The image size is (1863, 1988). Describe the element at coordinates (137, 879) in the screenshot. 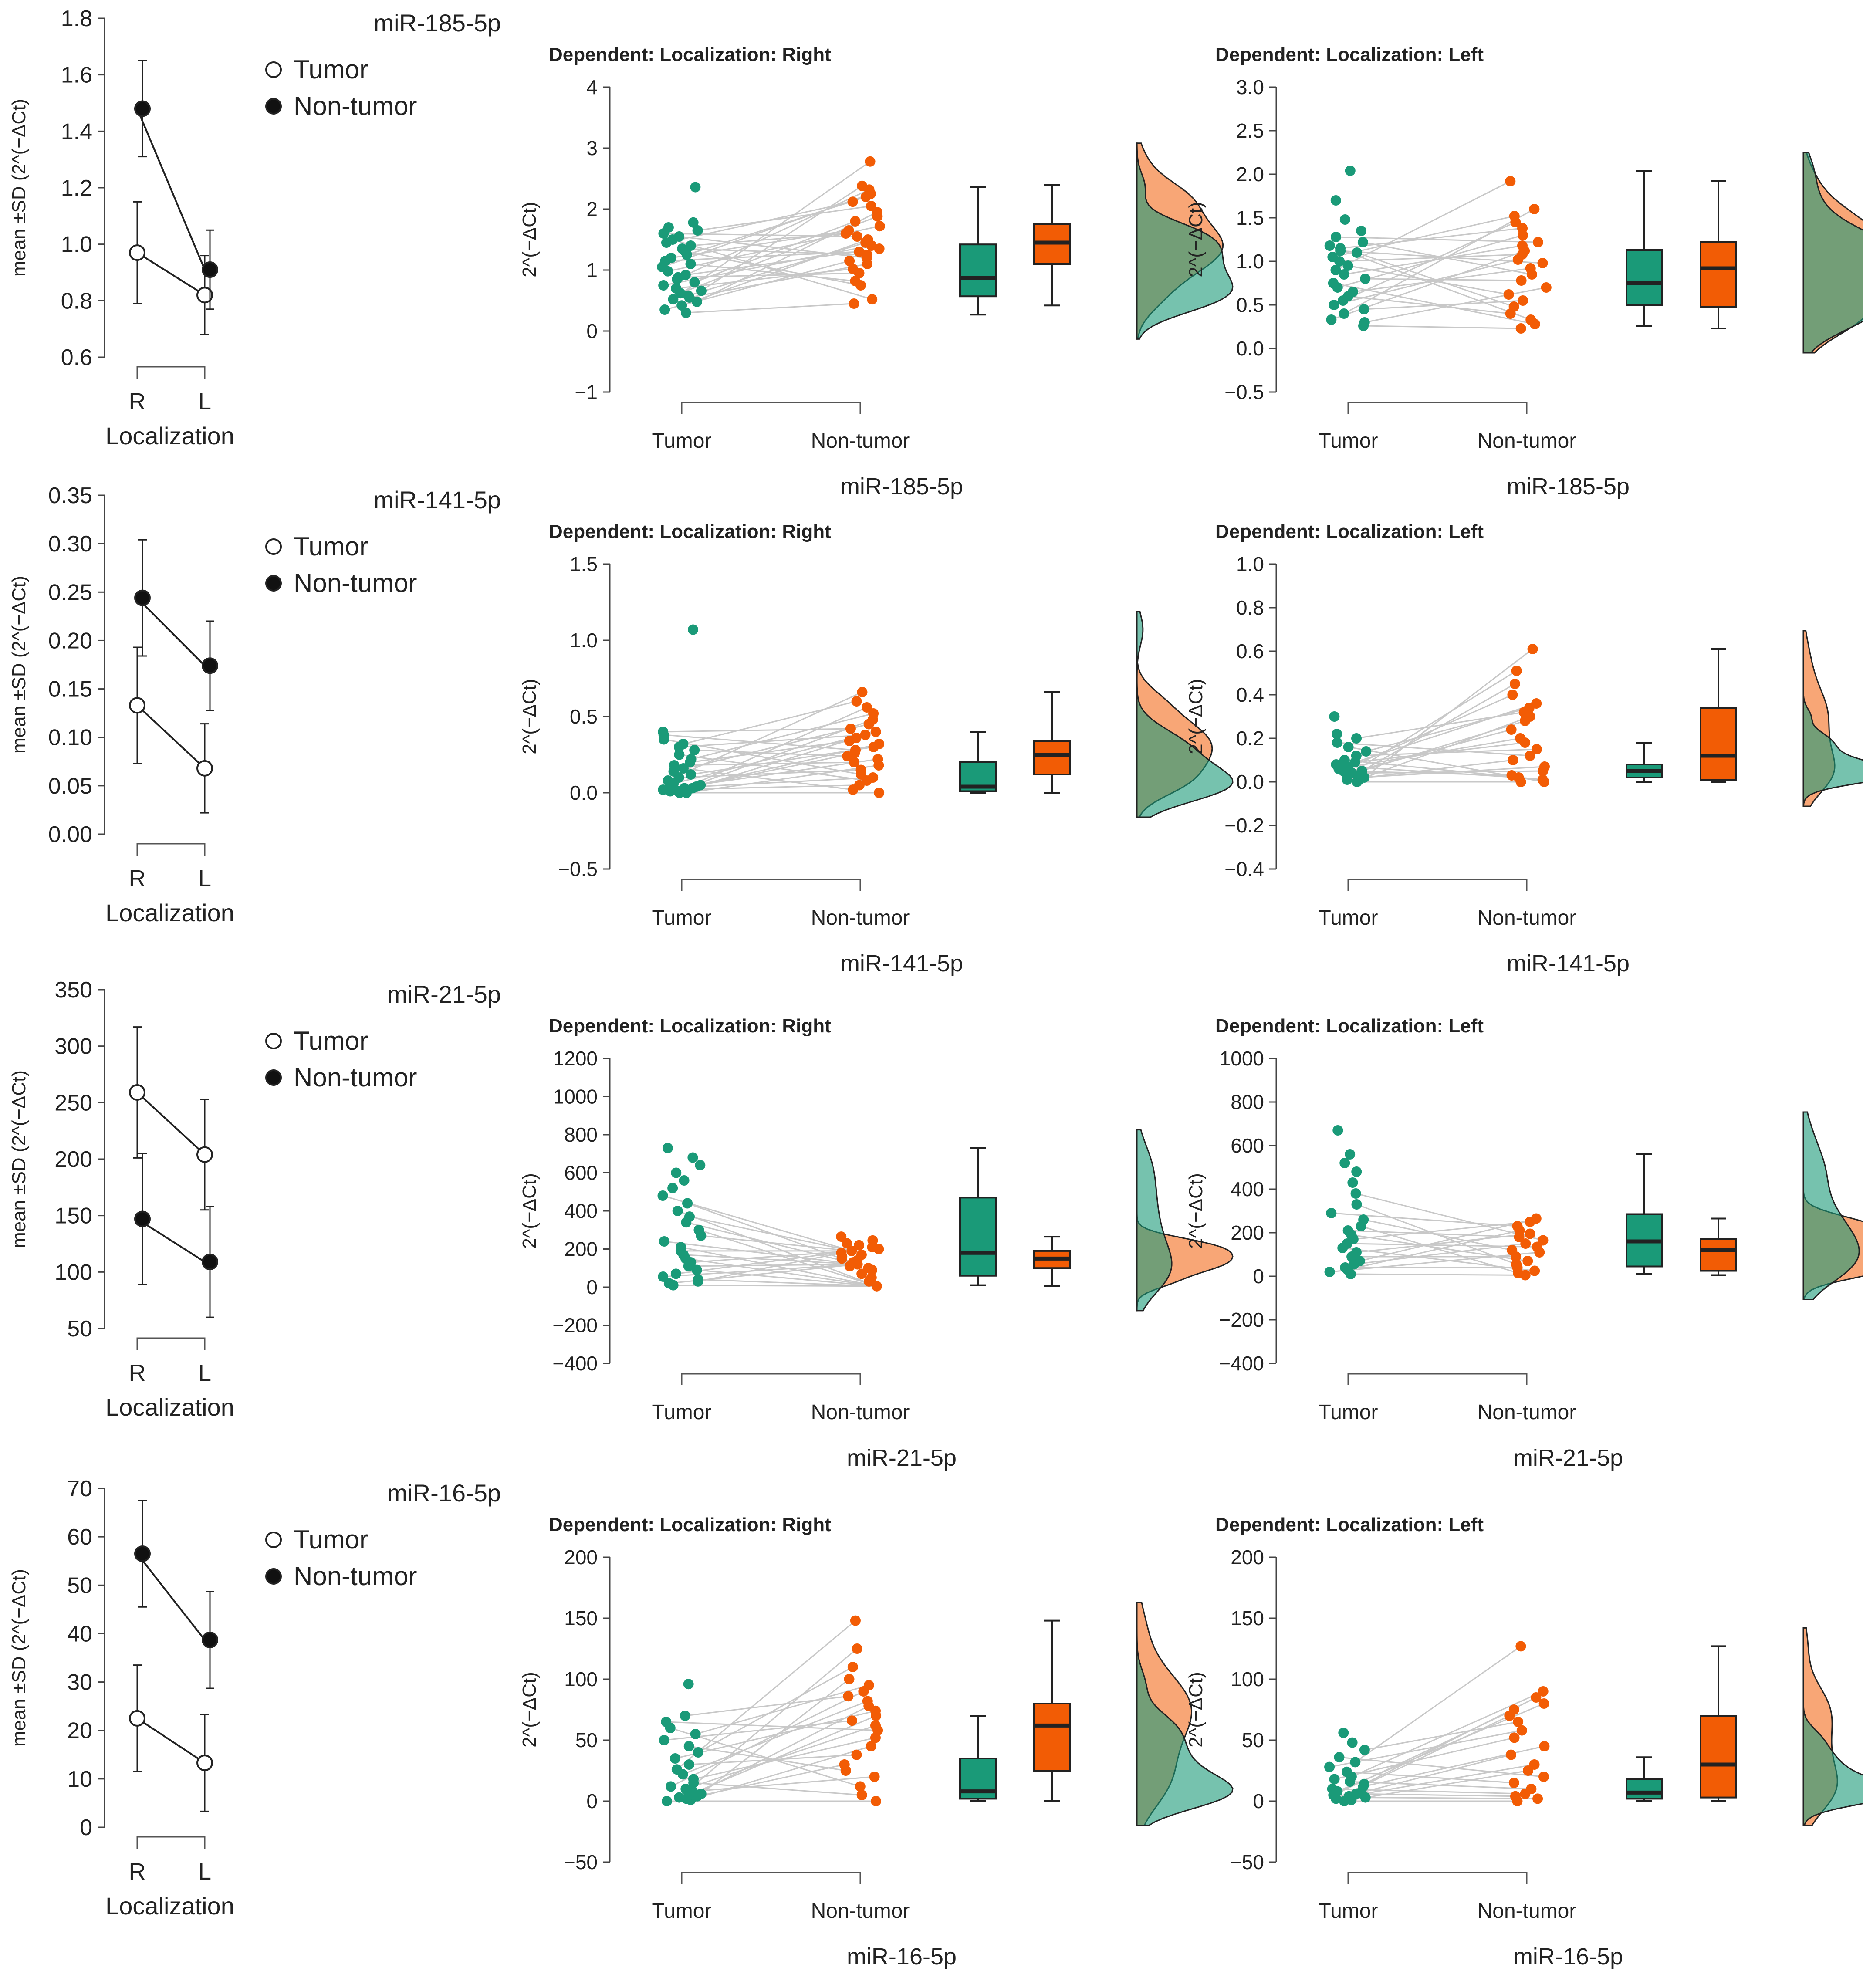

I see `x-tick-label: R` at that location.